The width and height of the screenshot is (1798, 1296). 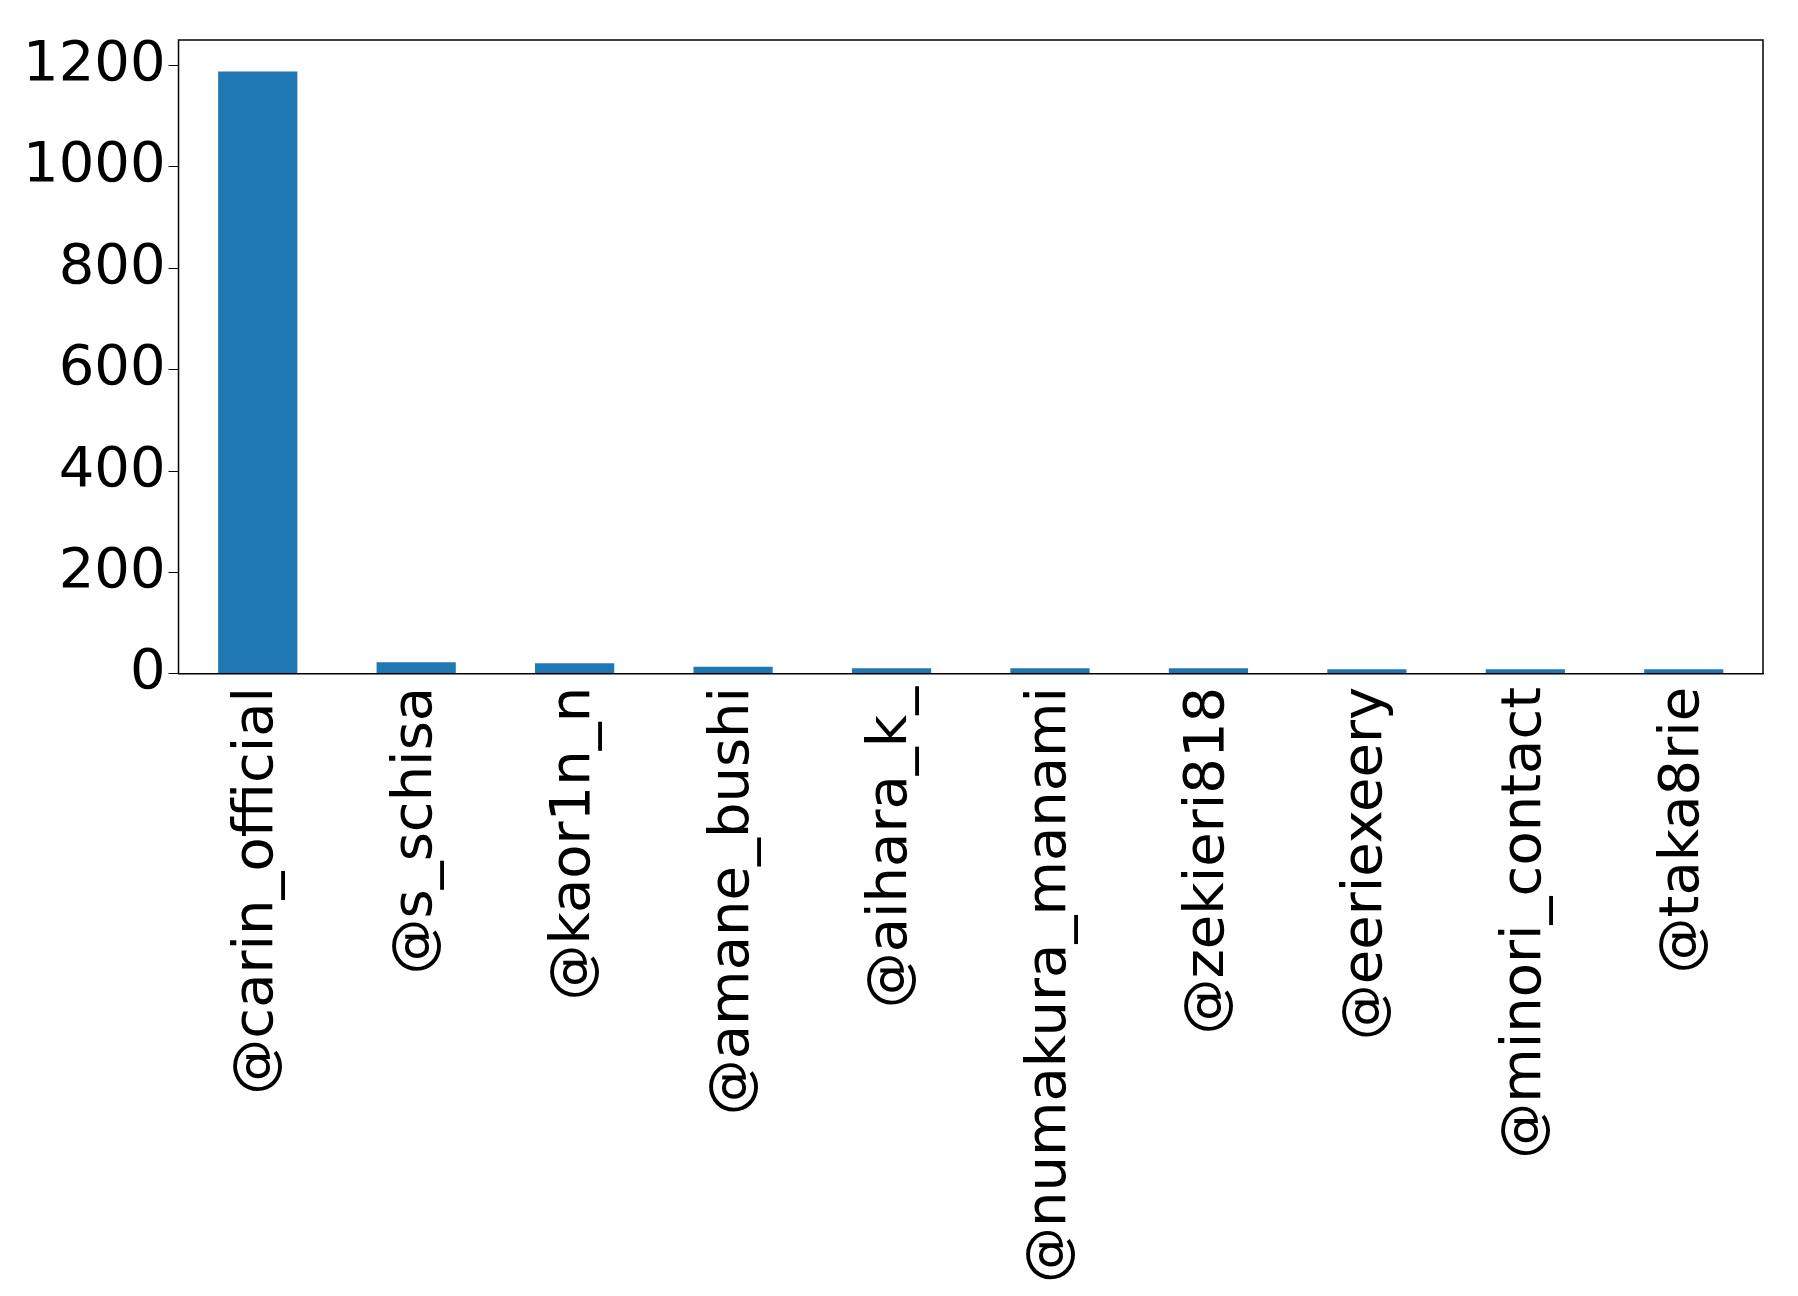 I want to click on x-tick-label: @zekieri818, so click(x=1203, y=860).